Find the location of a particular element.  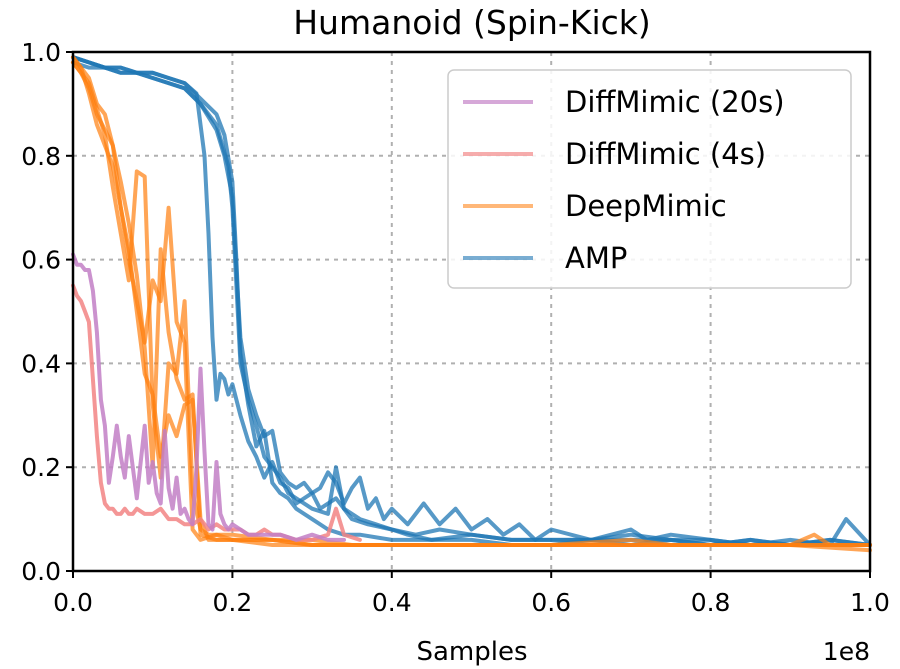

x-tick-label: 0.2 is located at coordinates (233, 602).